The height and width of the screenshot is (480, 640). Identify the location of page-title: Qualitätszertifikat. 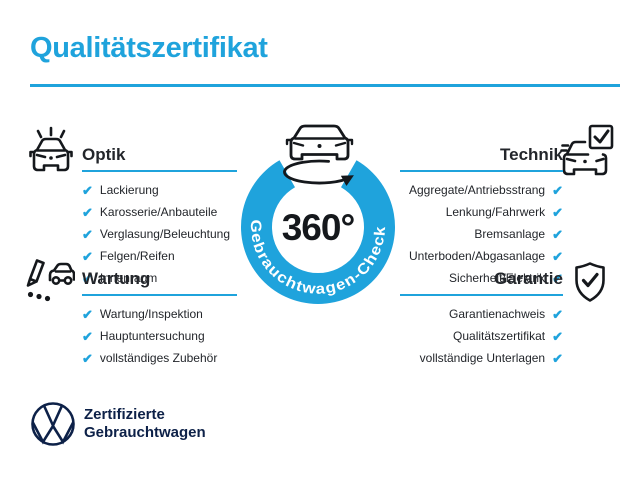
(149, 48).